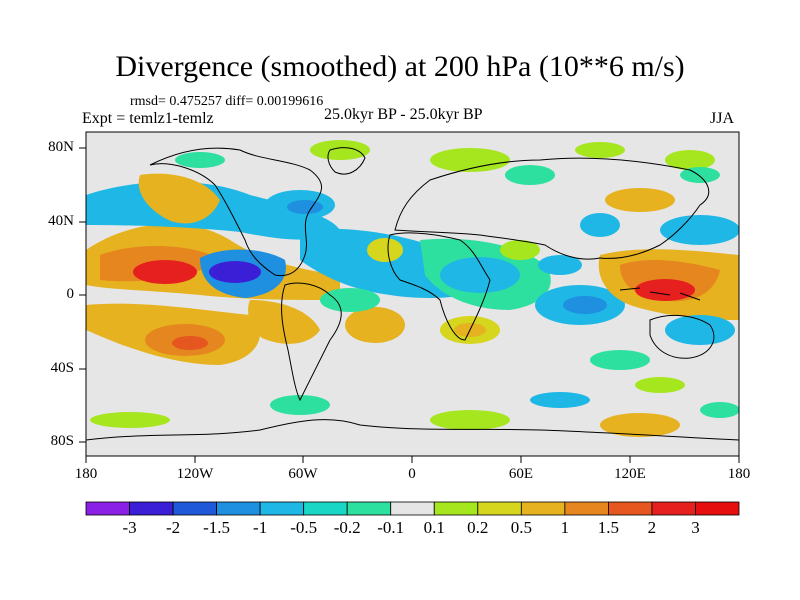 This screenshot has height=600, width=800. What do you see at coordinates (660, 385) in the screenshot?
I see `field-pos-south-indian-ocean` at bounding box center [660, 385].